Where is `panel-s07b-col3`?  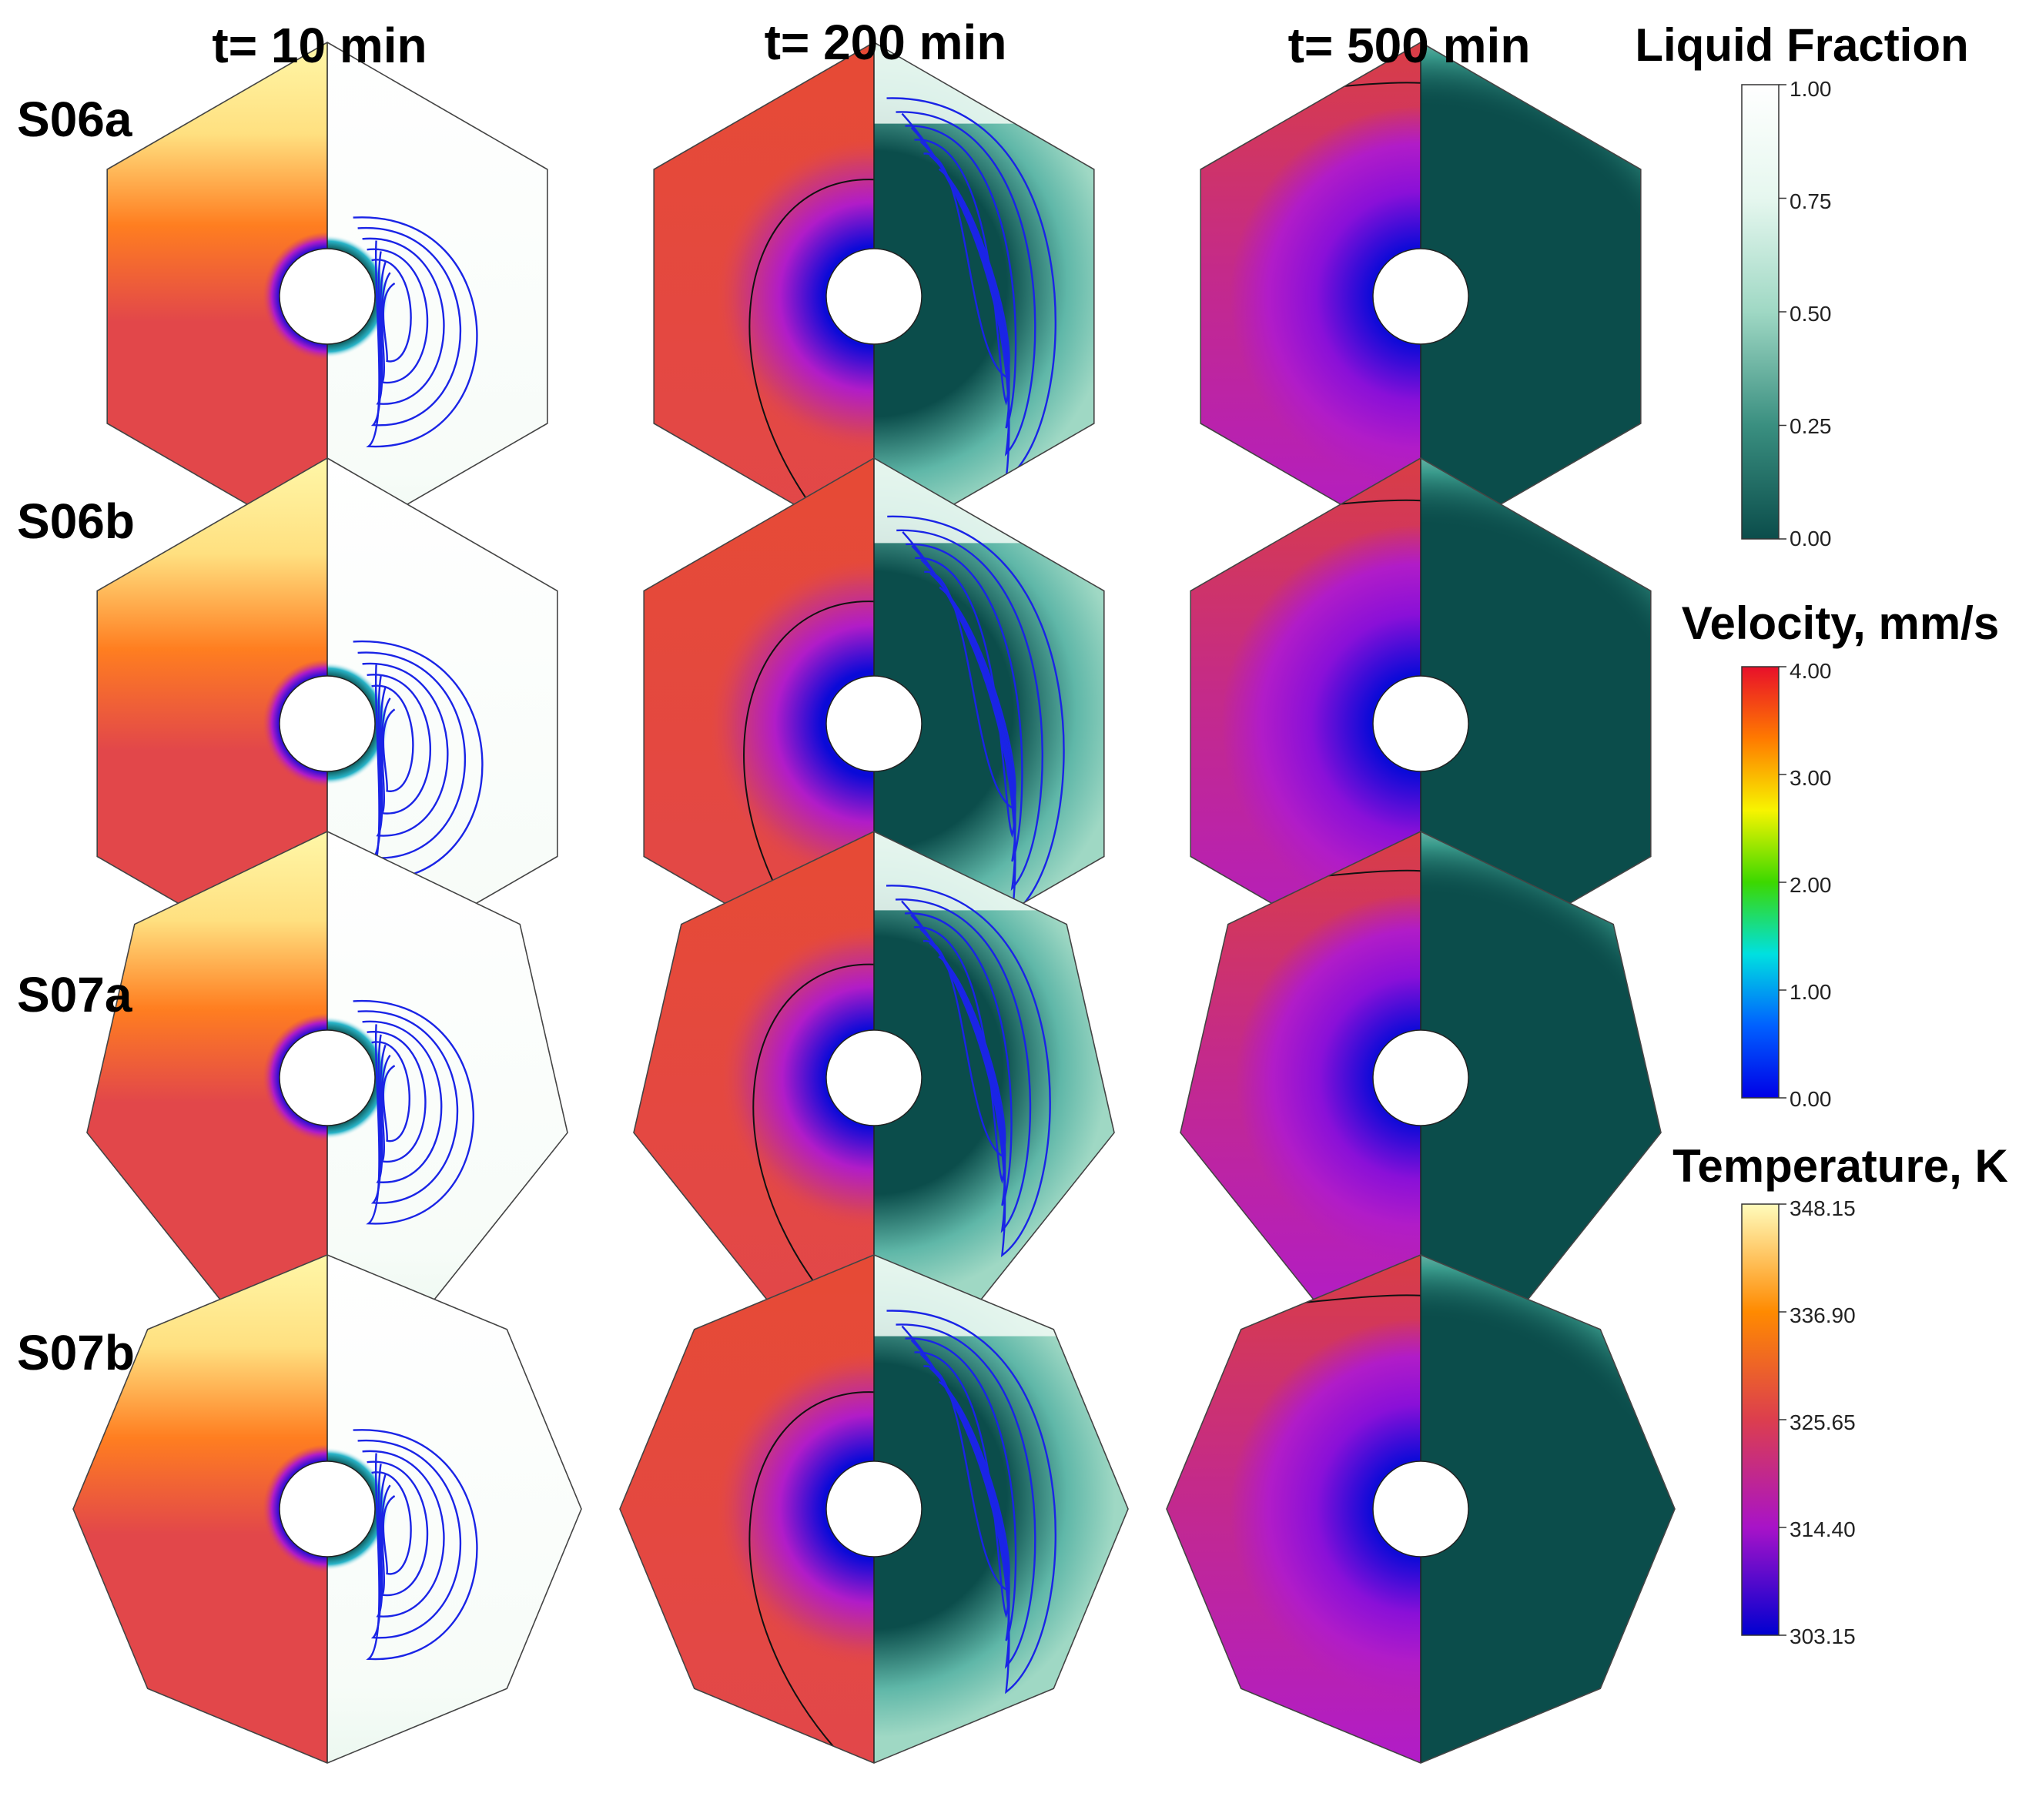 panel-s07b-col3 is located at coordinates (1421, 1509).